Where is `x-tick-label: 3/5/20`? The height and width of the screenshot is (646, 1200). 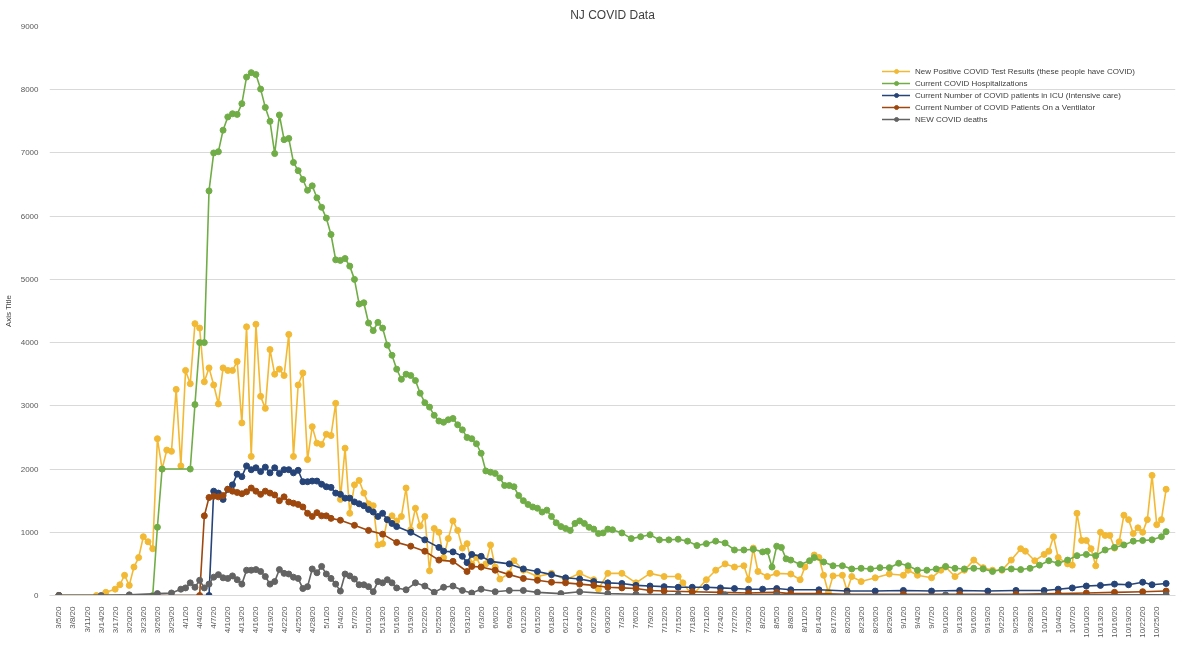 x-tick-label: 3/5/20 is located at coordinates (59, 617).